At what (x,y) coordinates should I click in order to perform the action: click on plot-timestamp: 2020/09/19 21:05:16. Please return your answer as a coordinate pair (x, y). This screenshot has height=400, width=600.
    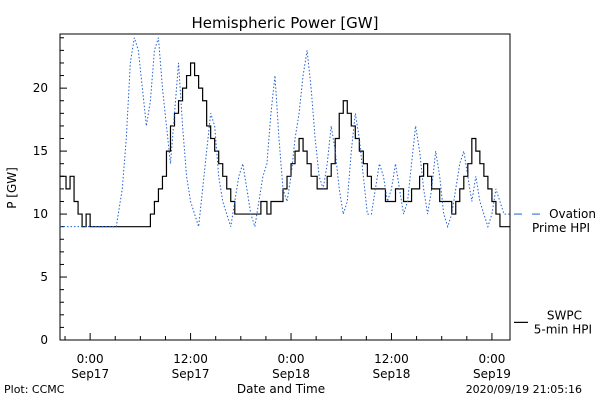
    Looking at the image, I should click on (524, 389).